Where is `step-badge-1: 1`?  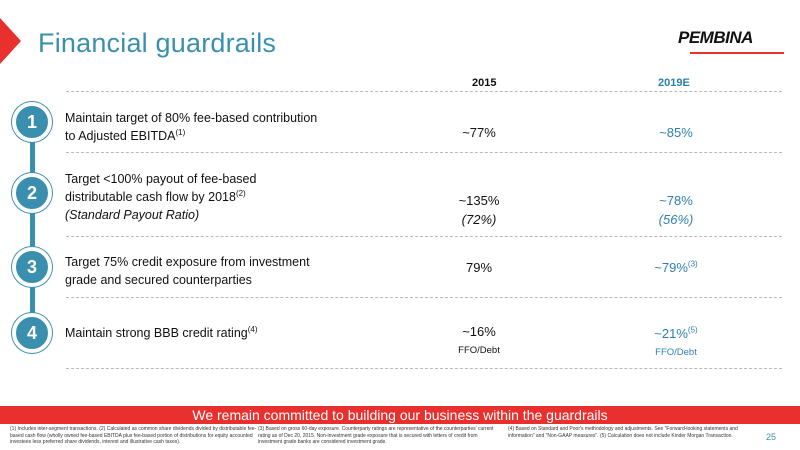
step-badge-1: 1 is located at coordinates (32, 122).